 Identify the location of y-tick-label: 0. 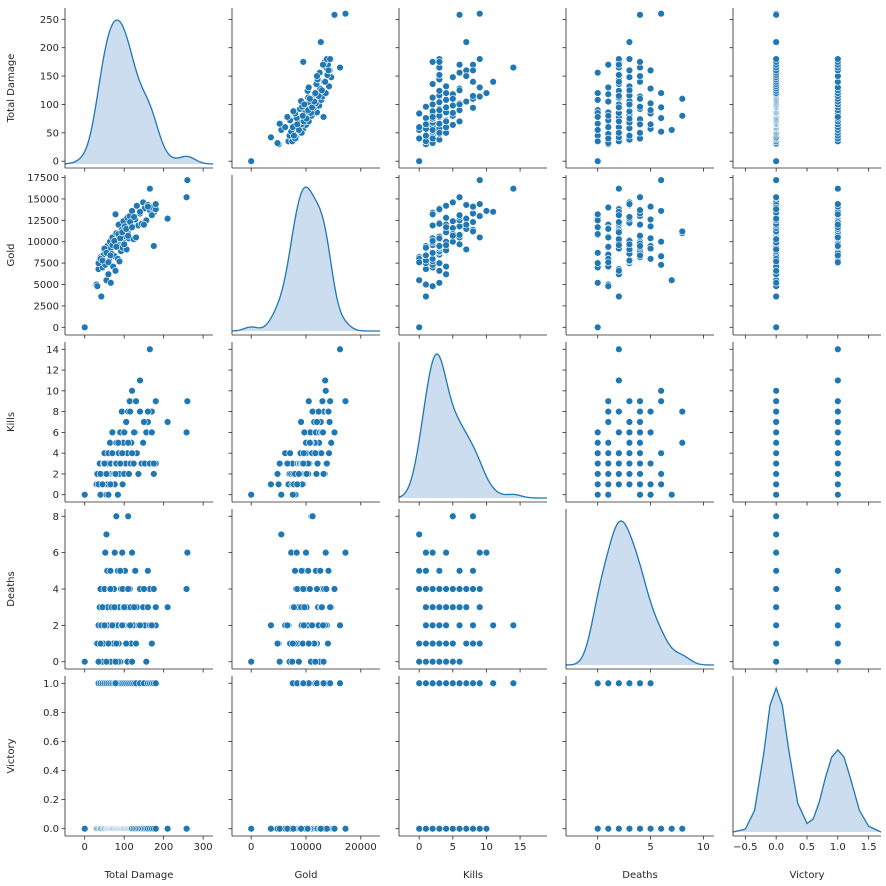
(56, 495).